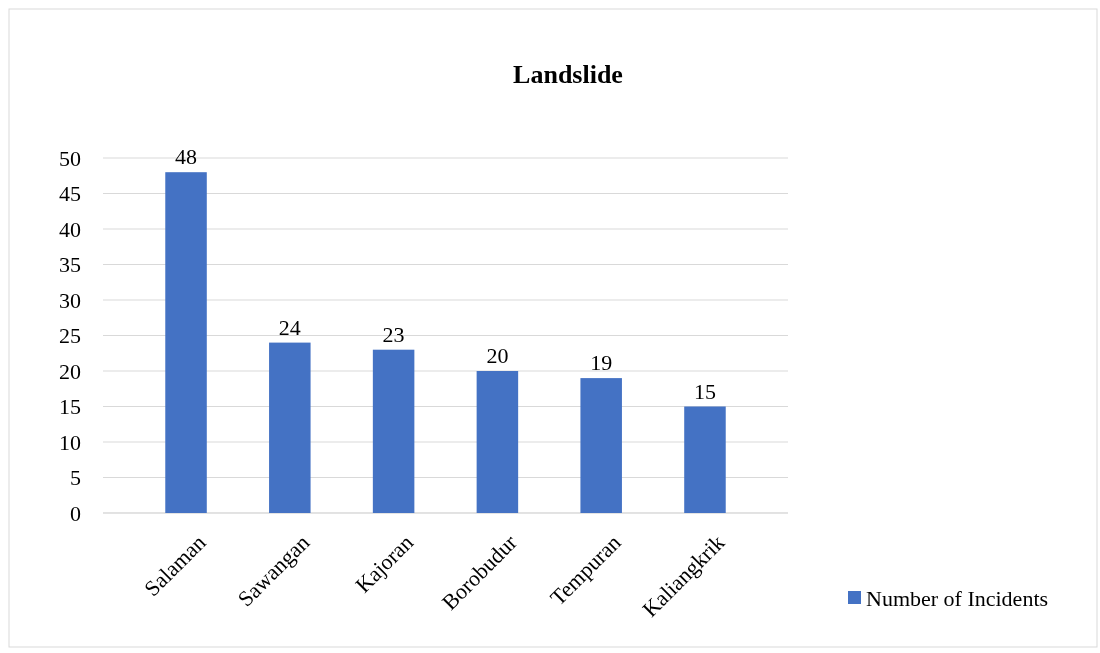 This screenshot has height=653, width=1100. I want to click on data-label: 19, so click(601, 363).